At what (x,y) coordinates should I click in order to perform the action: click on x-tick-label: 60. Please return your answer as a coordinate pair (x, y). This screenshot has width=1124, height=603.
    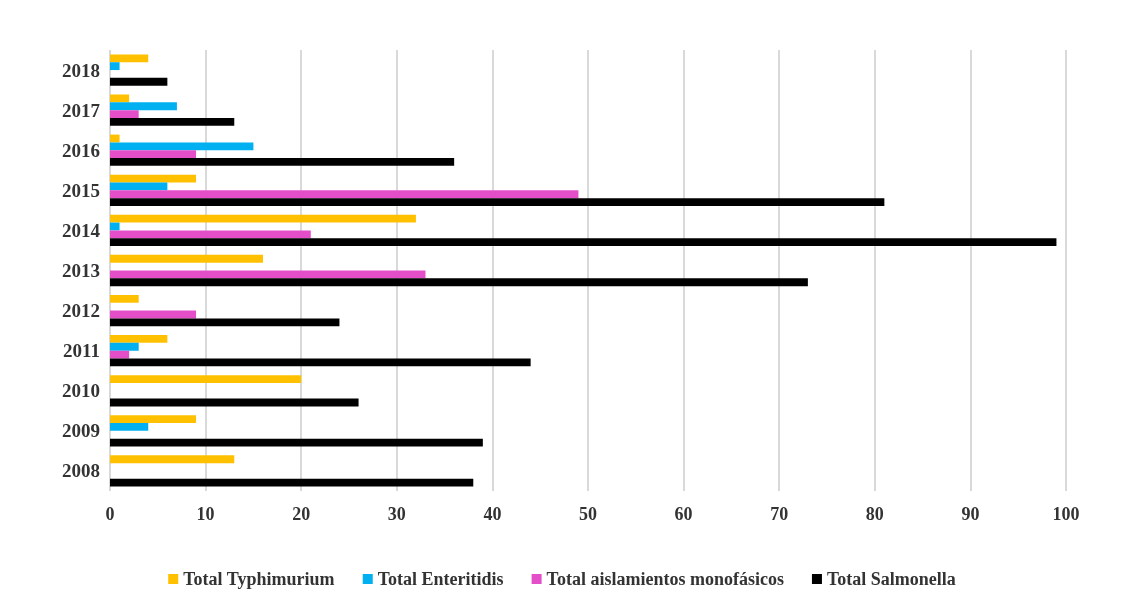
    Looking at the image, I should click on (683, 514).